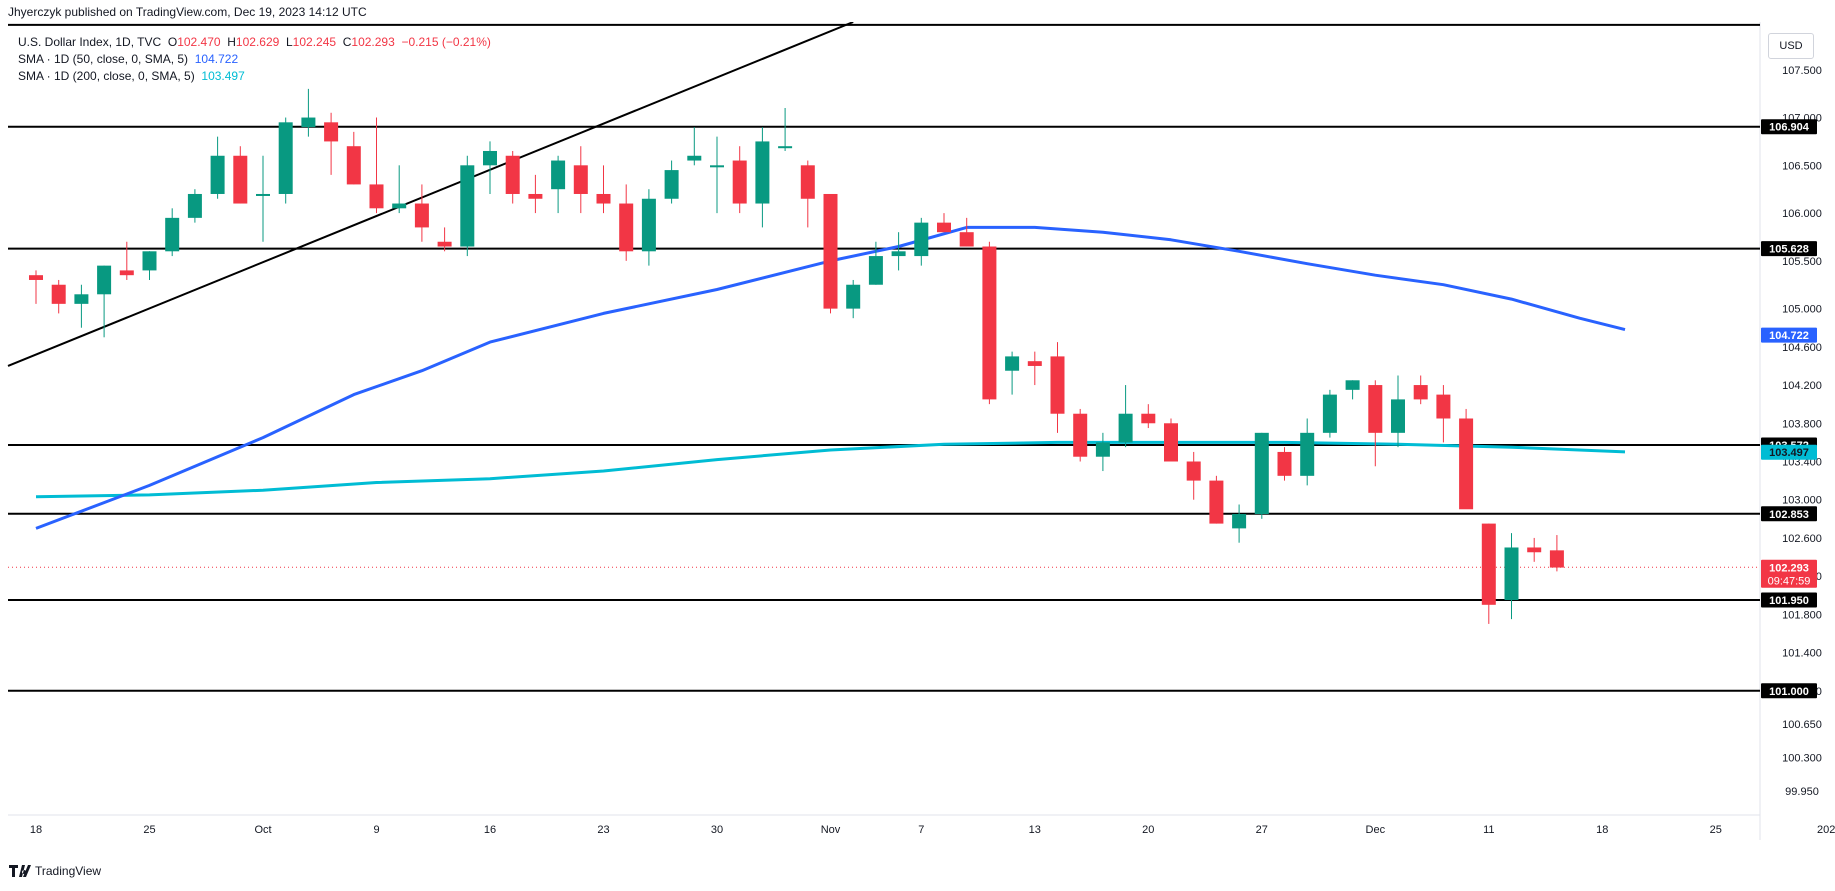  What do you see at coordinates (1148, 830) in the screenshot?
I see `x-tick-label: 20` at bounding box center [1148, 830].